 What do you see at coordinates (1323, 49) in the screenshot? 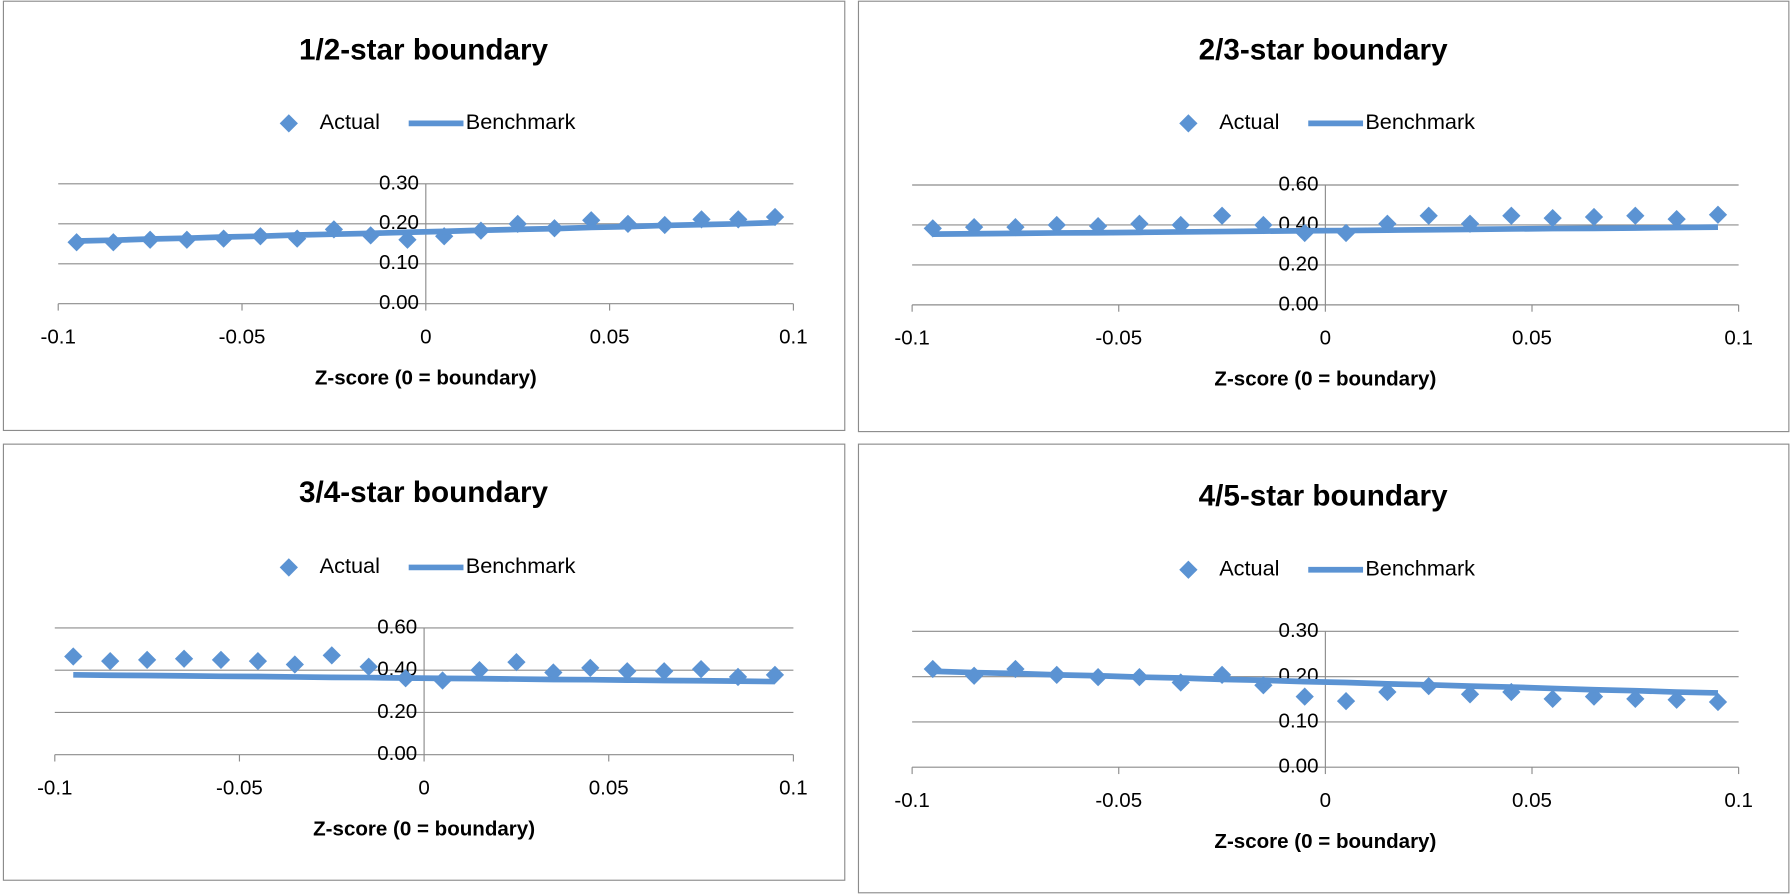
I see `chart-title: 2/3-star boundary` at bounding box center [1323, 49].